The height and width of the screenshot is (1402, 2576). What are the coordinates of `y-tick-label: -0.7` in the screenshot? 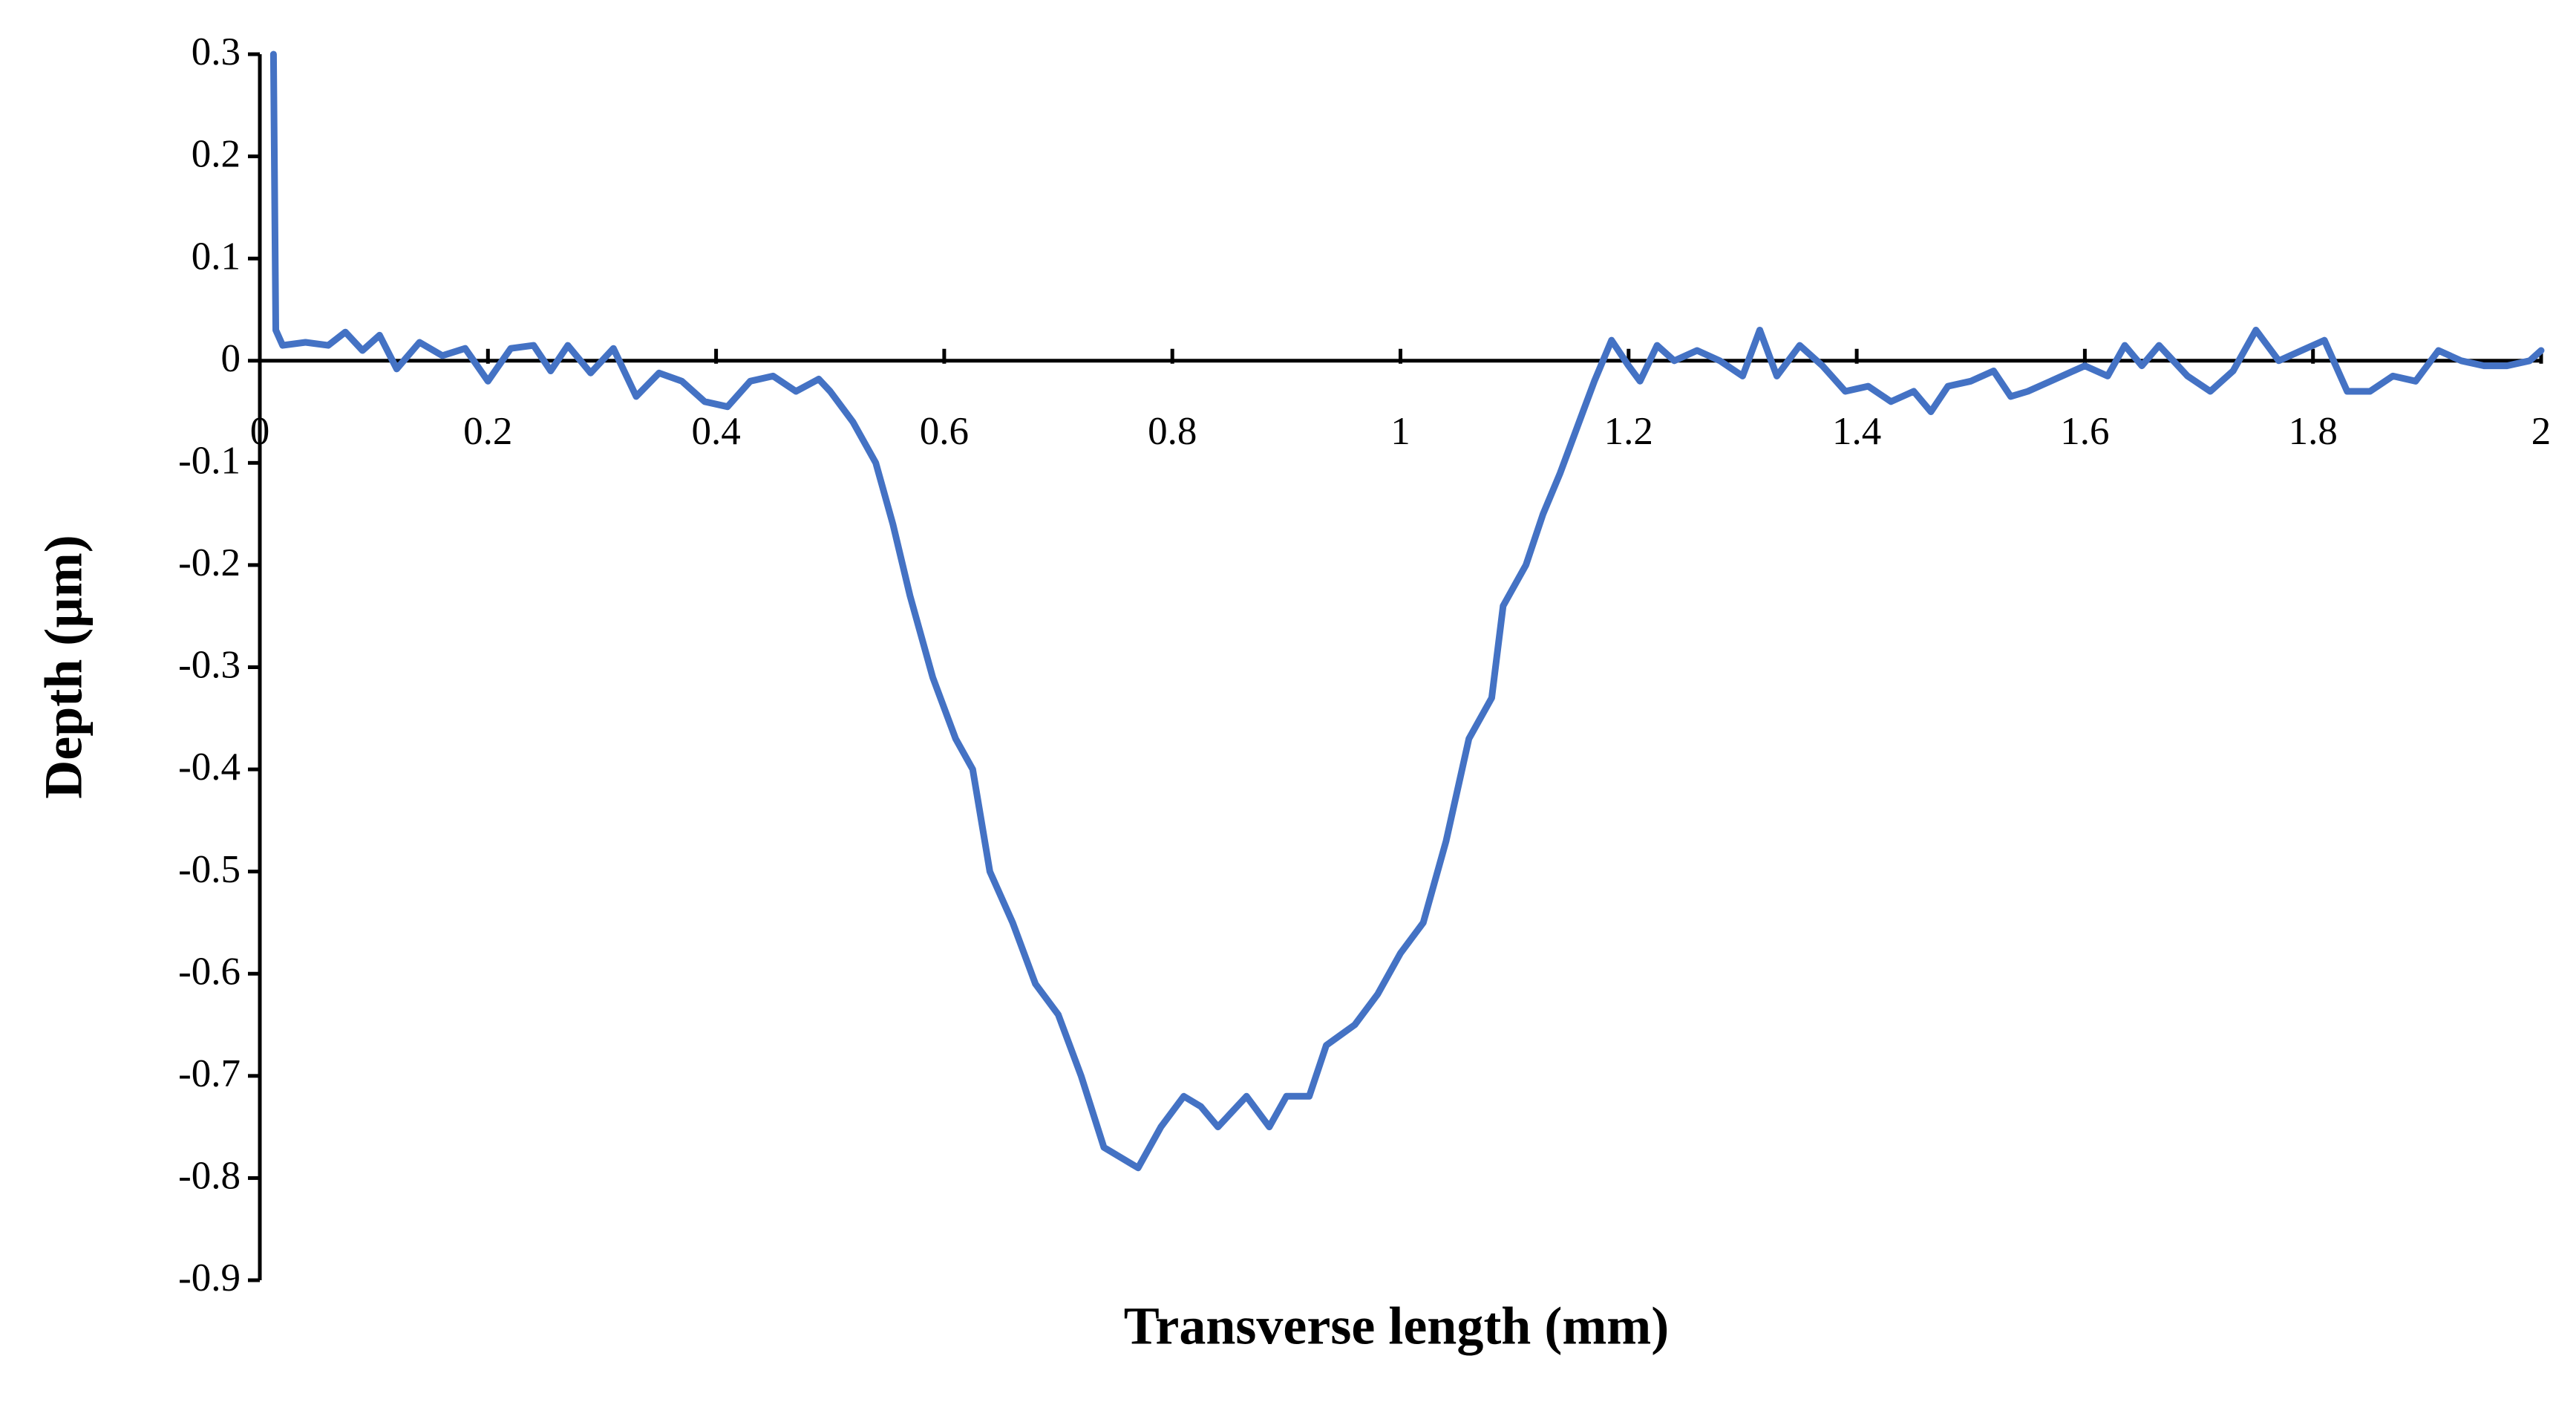 It's located at (210, 1073).